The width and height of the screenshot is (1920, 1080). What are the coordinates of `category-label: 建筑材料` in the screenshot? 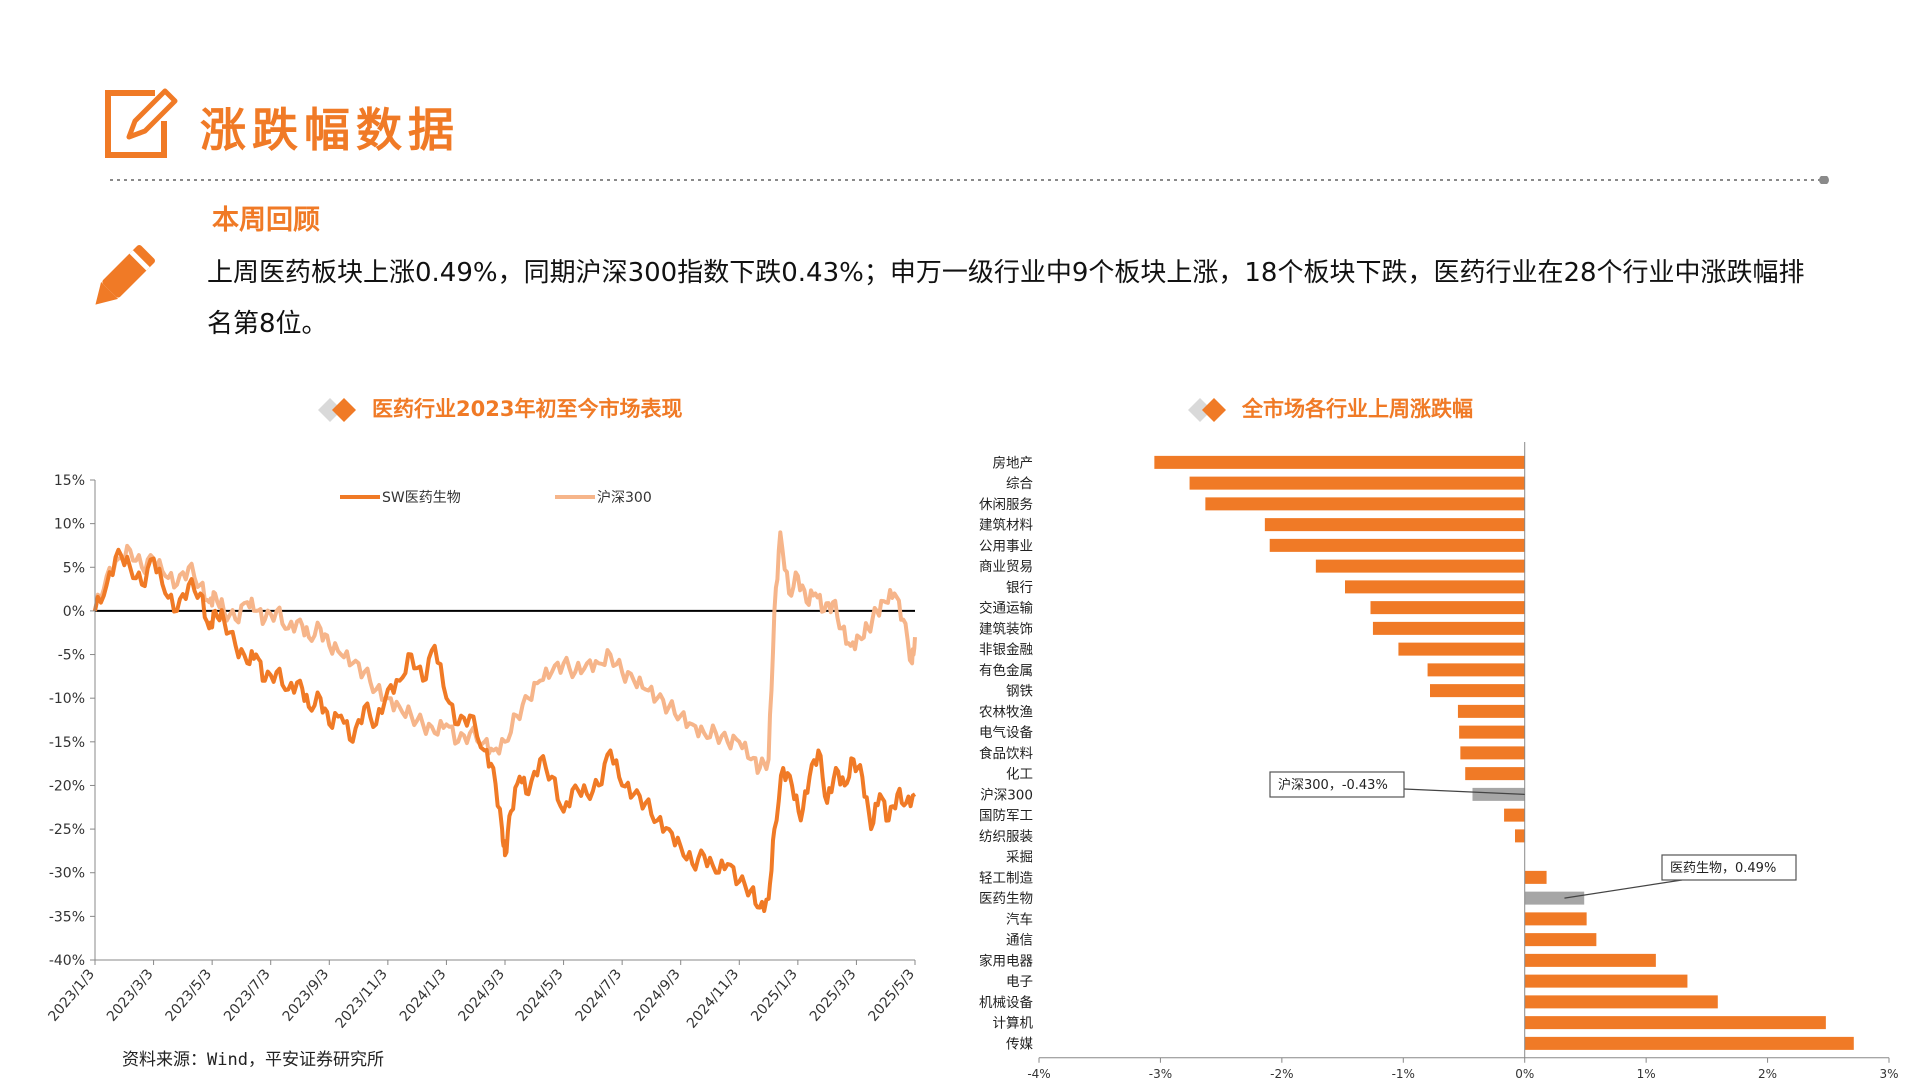 It's located at (1006, 526).